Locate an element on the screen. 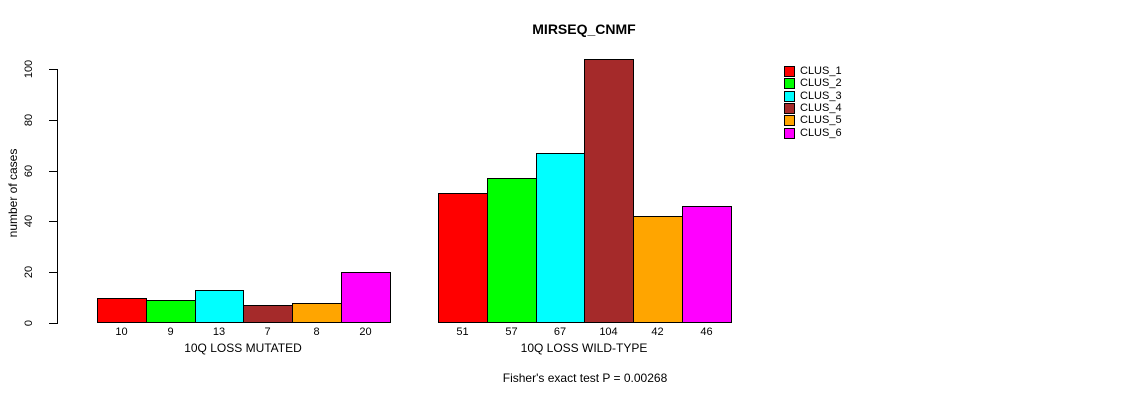  legend-label: CLUS_2 is located at coordinates (821, 83).